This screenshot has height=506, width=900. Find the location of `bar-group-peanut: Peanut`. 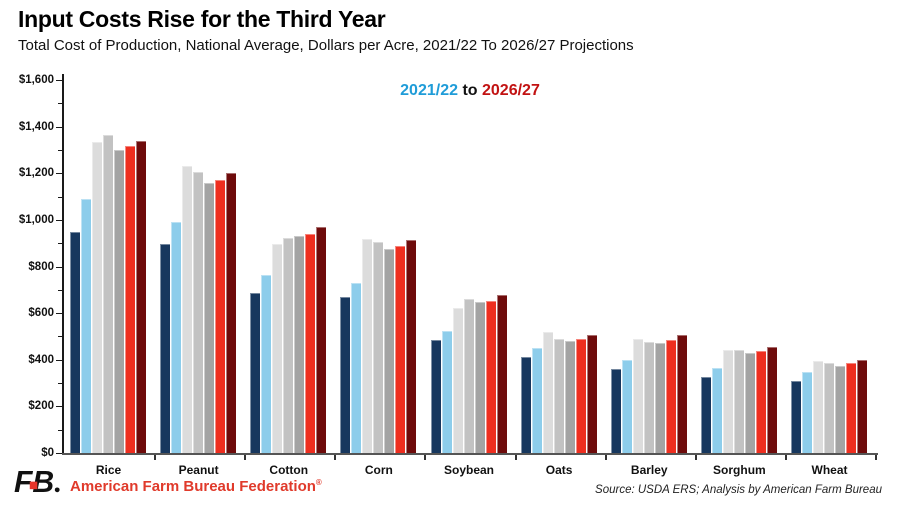

bar-group-peanut: Peanut is located at coordinates (203, 278).